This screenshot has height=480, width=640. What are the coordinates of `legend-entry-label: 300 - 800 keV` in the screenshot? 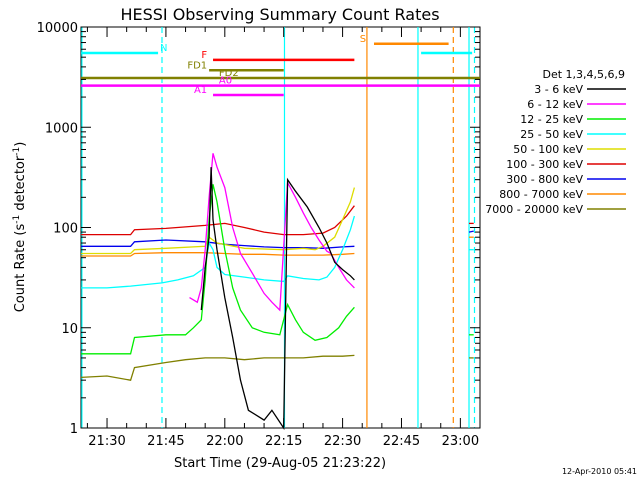 It's located at (544, 179).